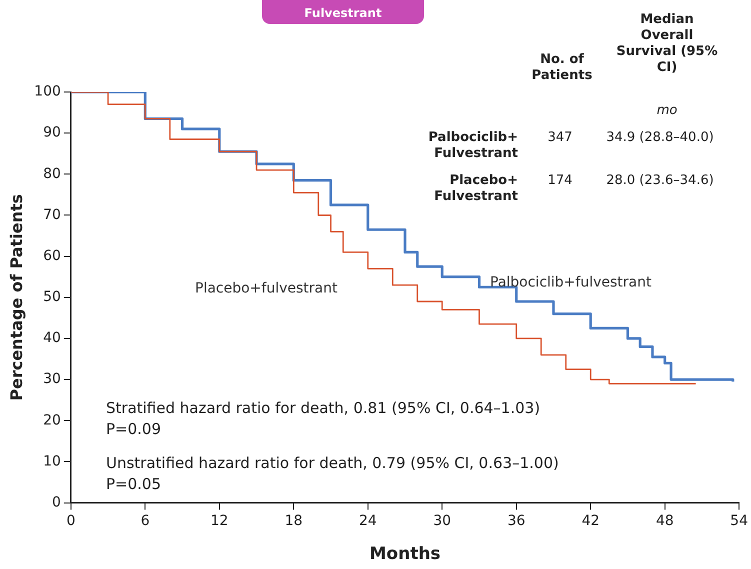 This screenshot has width=751, height=569. What do you see at coordinates (134, 429) in the screenshot?
I see `annotation: P=0.09` at bounding box center [134, 429].